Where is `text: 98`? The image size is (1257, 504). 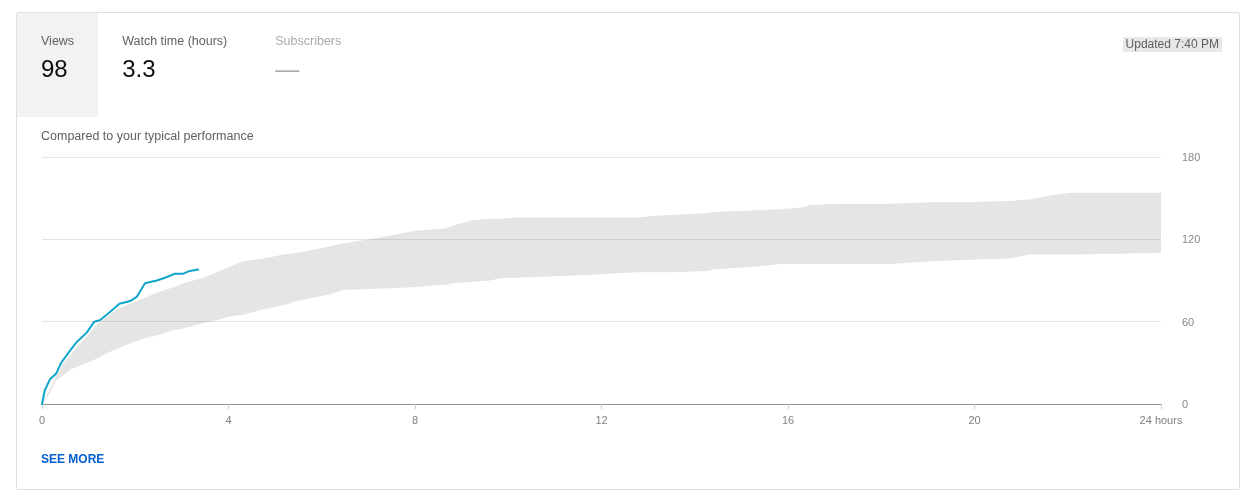 text: 98 is located at coordinates (54, 69).